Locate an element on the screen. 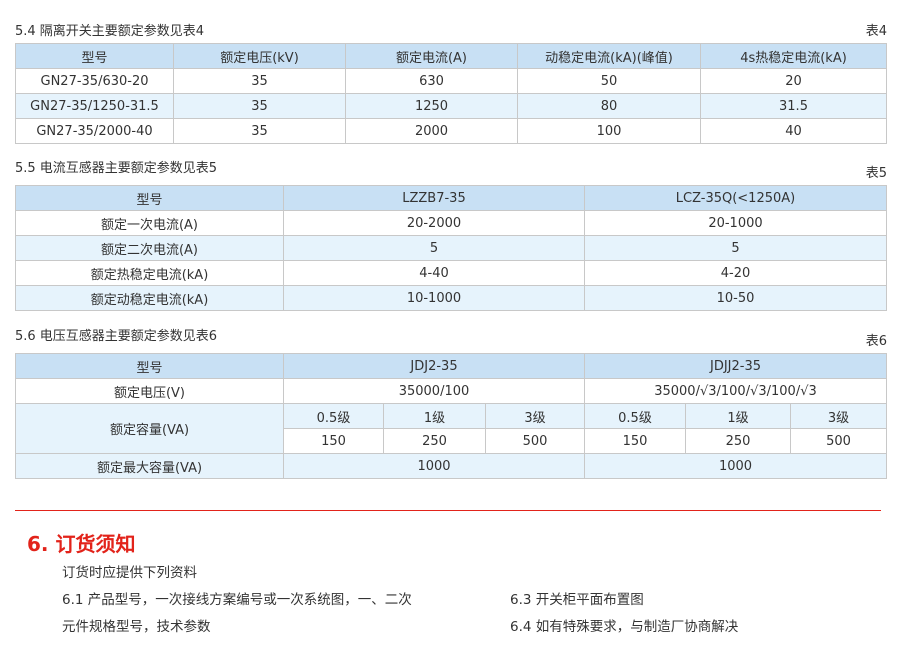 The height and width of the screenshot is (645, 900). cell: GN27-35/2000-40 is located at coordinates (94, 131).